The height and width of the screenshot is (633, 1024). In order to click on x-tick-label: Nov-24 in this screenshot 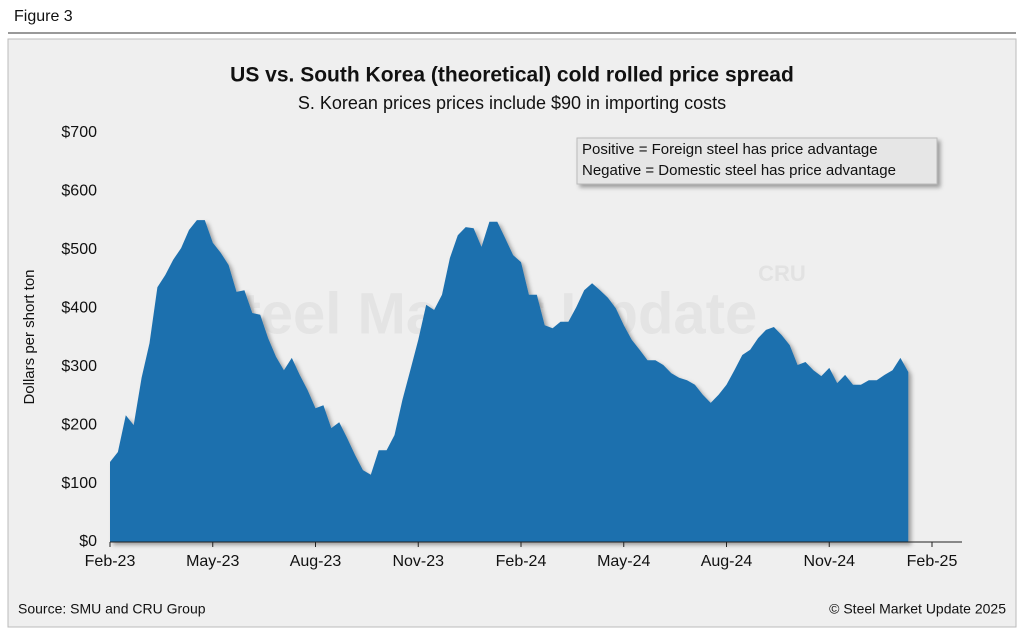, I will do `click(829, 561)`.